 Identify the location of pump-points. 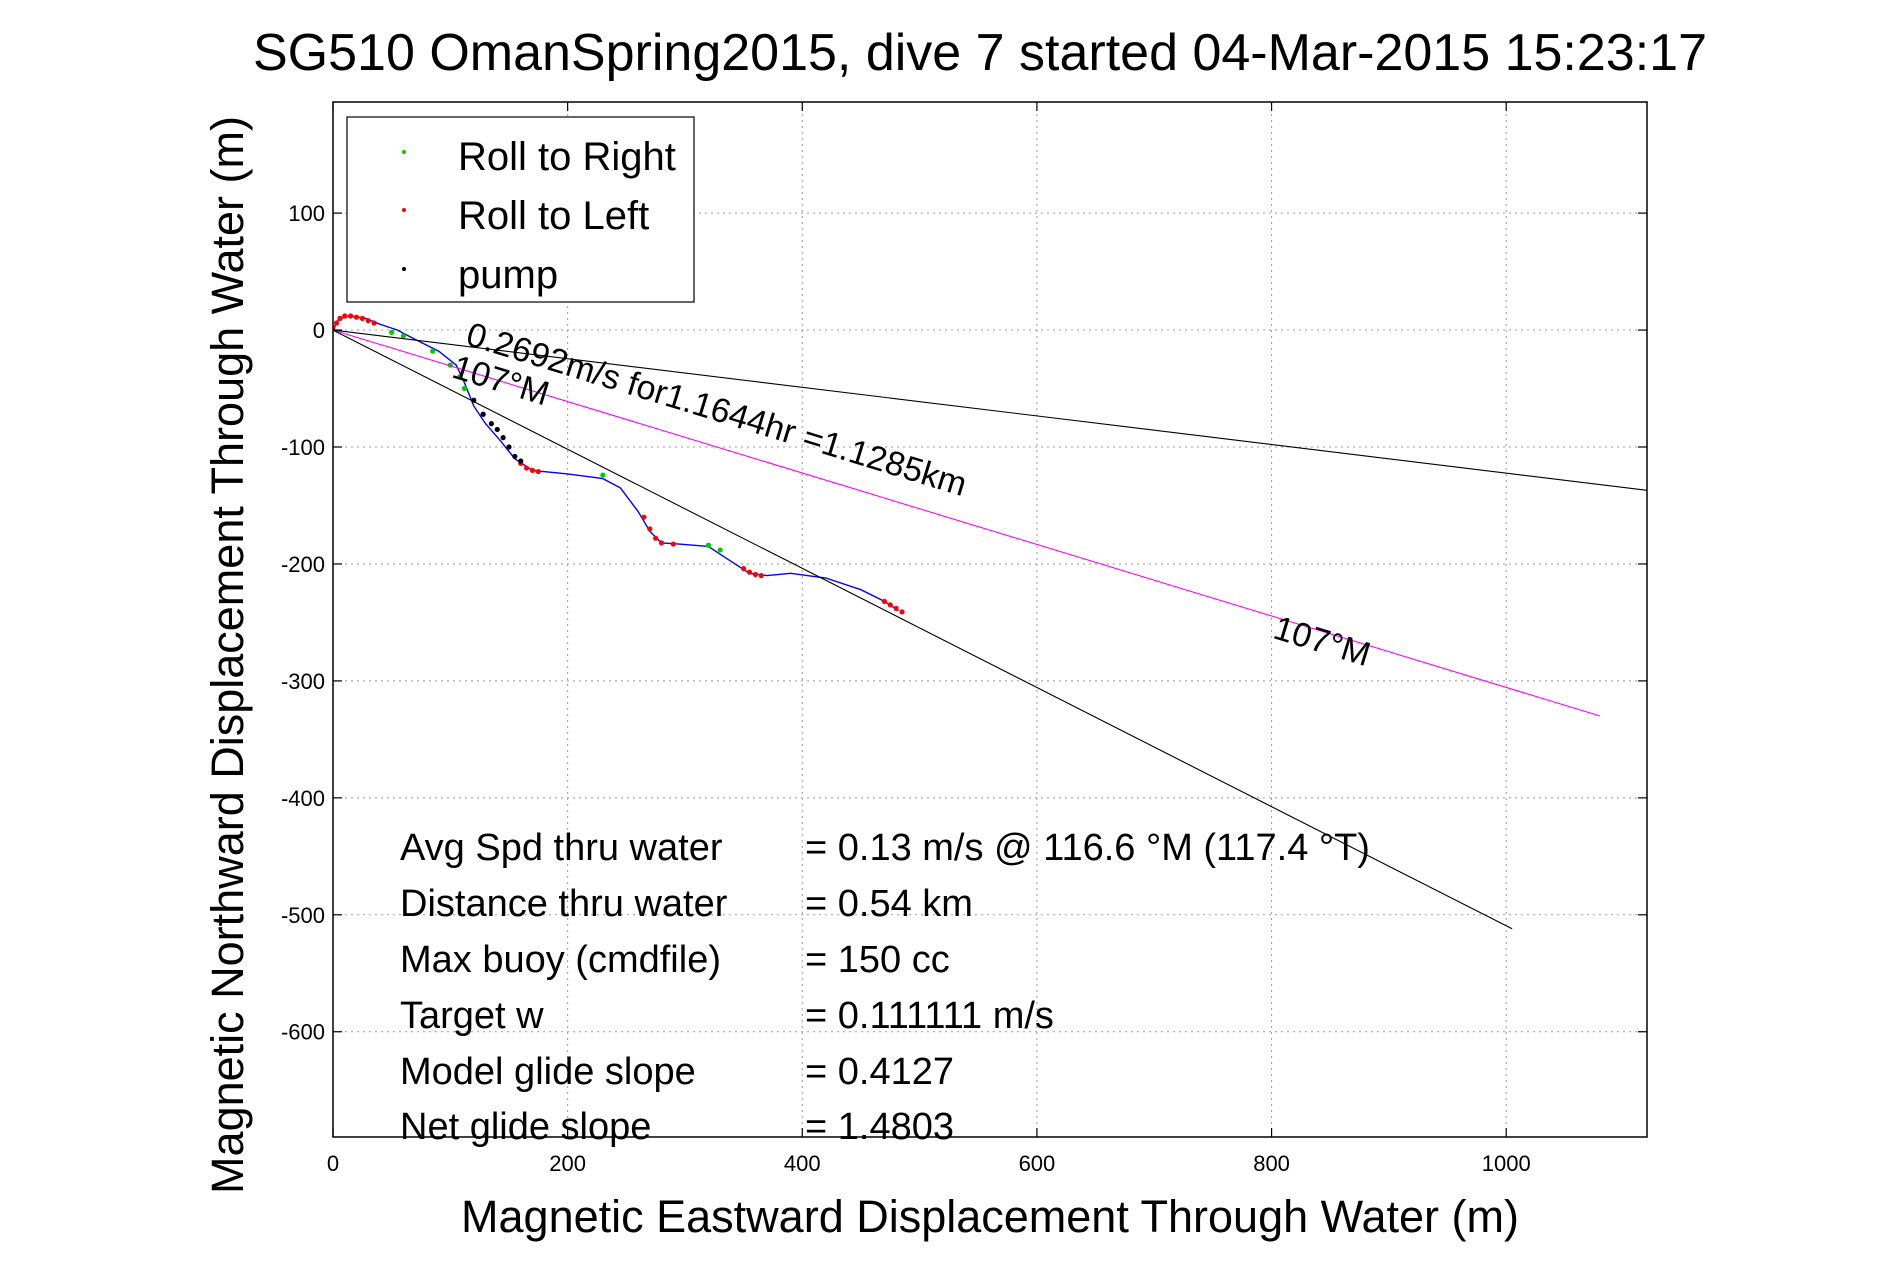
(497, 430).